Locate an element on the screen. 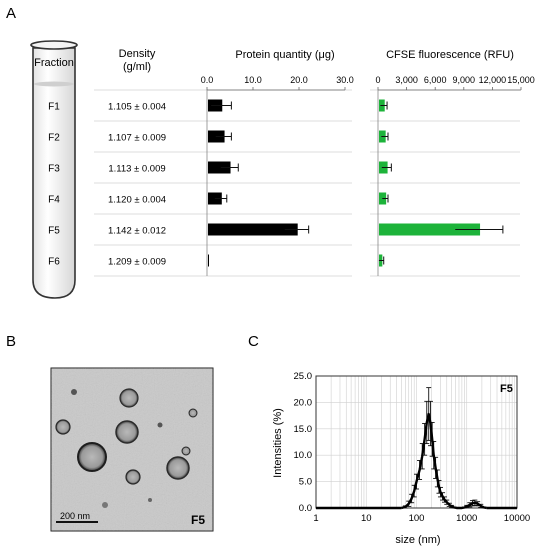 The width and height of the screenshot is (548, 550). scale-bar-label: 200 nm is located at coordinates (75, 516).